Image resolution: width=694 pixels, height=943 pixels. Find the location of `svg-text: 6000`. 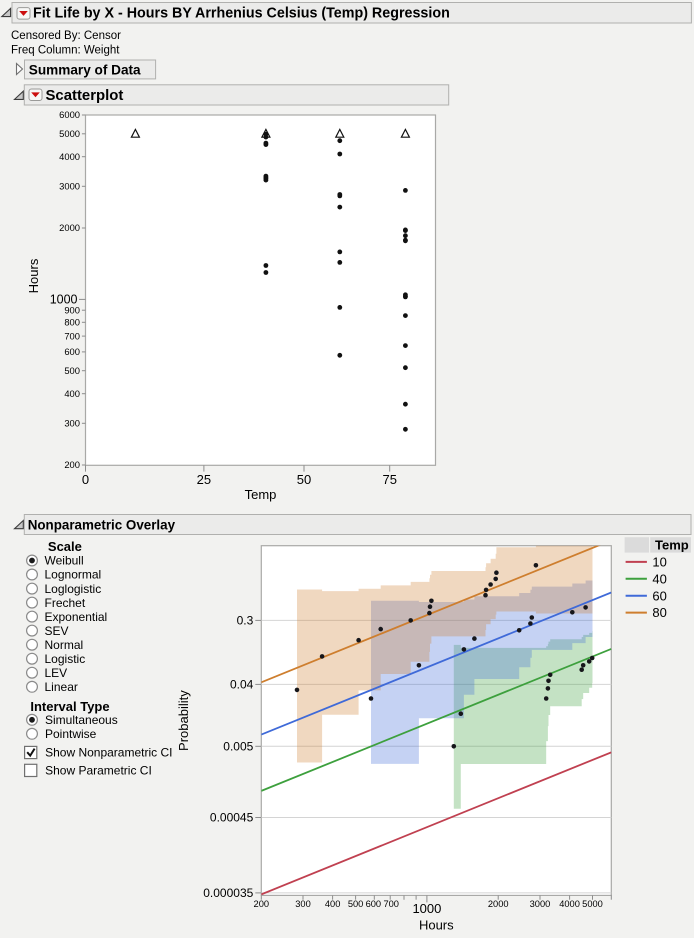

svg-text: 6000 is located at coordinates (69, 114).